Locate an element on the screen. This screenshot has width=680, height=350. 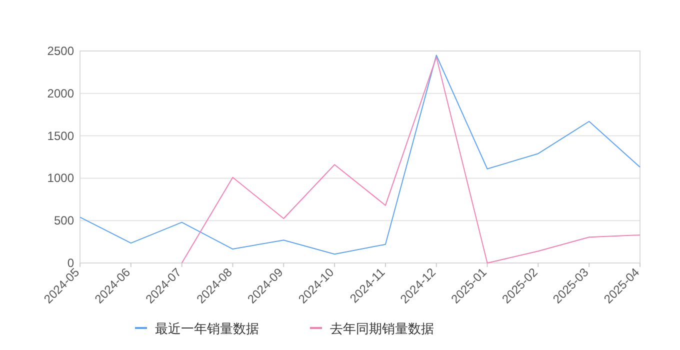
y-tick-label: 500 is located at coordinates (64, 221).